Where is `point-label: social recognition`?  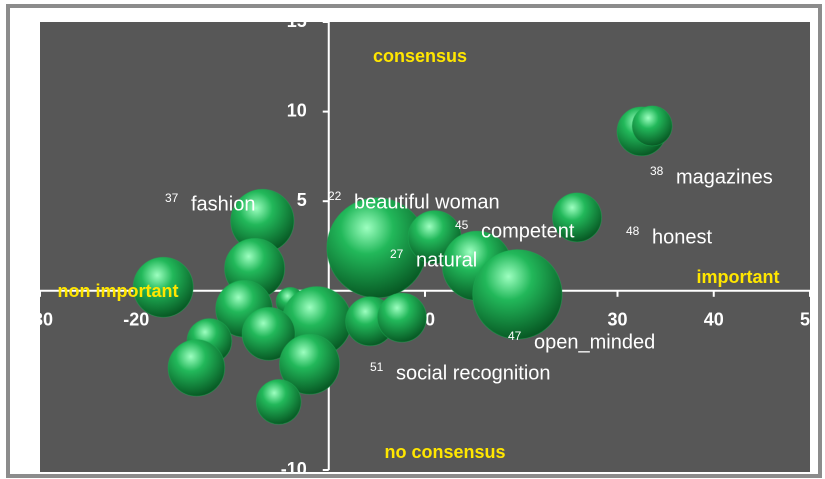 point-label: social recognition is located at coordinates (473, 373).